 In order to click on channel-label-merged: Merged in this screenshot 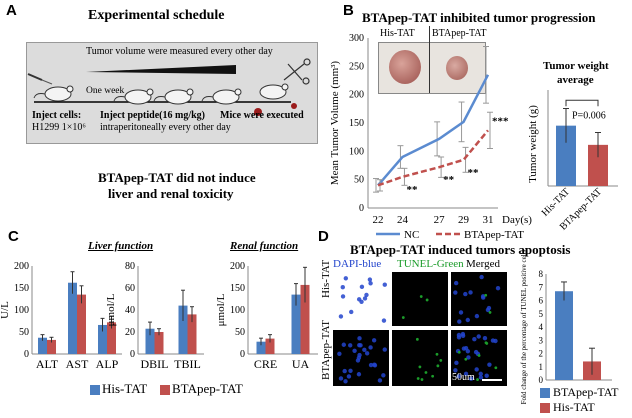, I will do `click(483, 264)`.